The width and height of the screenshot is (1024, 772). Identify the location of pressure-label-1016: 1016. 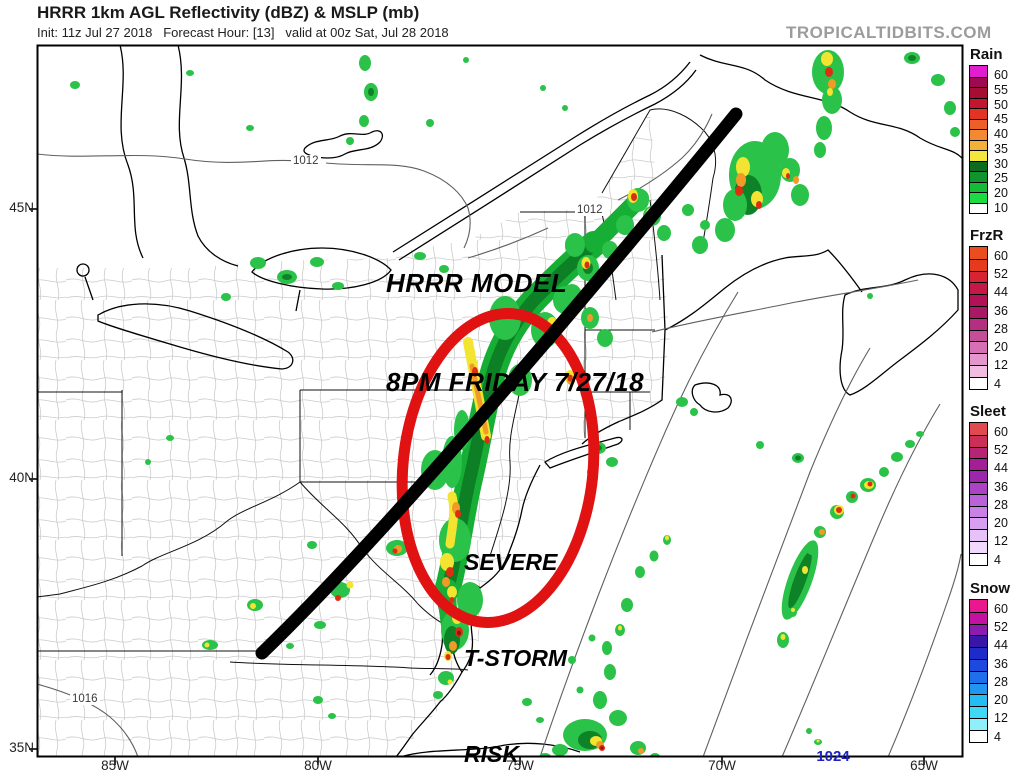
(85, 699).